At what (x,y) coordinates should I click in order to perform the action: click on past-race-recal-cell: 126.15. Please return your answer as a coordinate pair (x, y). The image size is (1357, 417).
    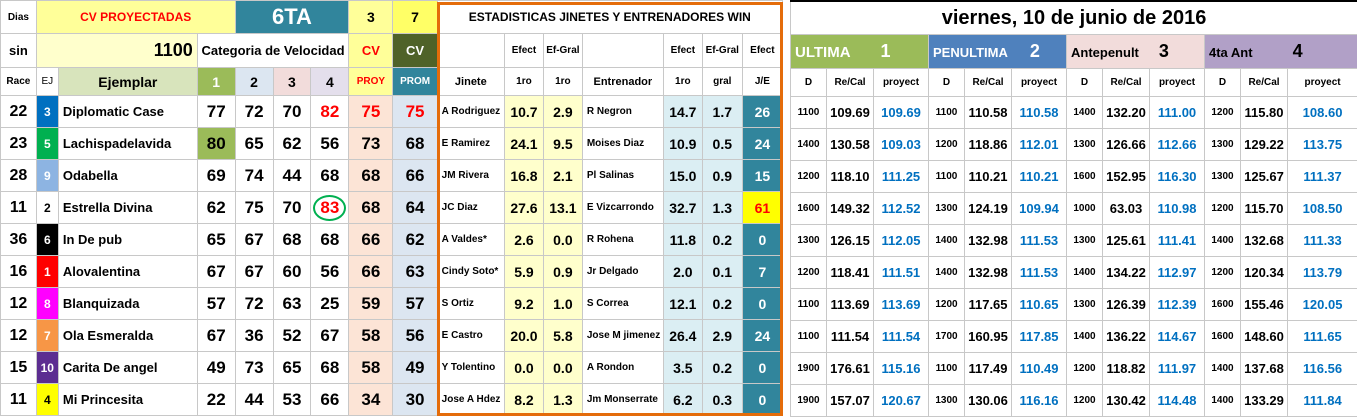
    Looking at the image, I should click on (850, 241).